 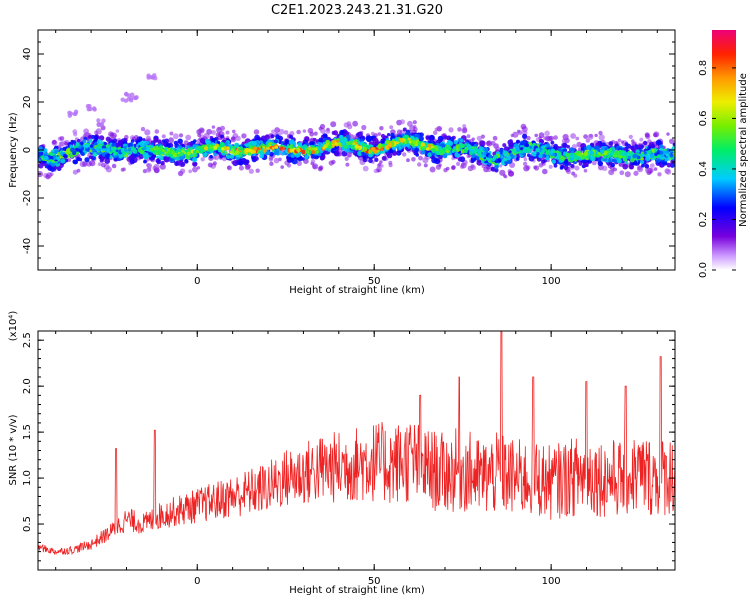 What do you see at coordinates (374, 281) in the screenshot?
I see `top-x-tick-label: 50` at bounding box center [374, 281].